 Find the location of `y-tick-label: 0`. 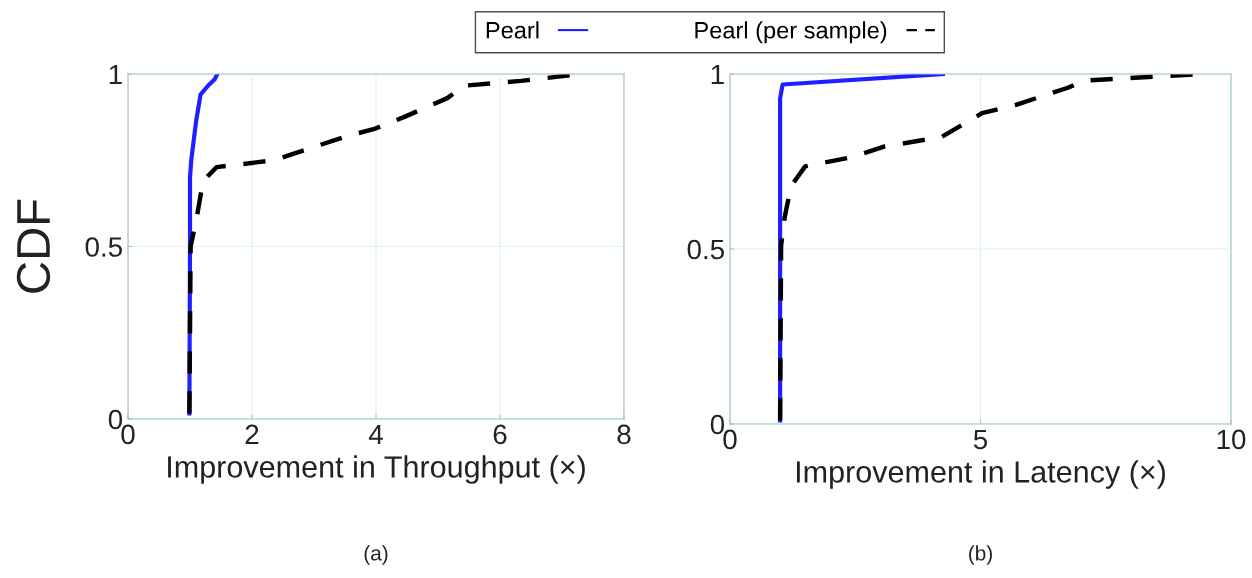

y-tick-label: 0 is located at coordinates (115, 419).